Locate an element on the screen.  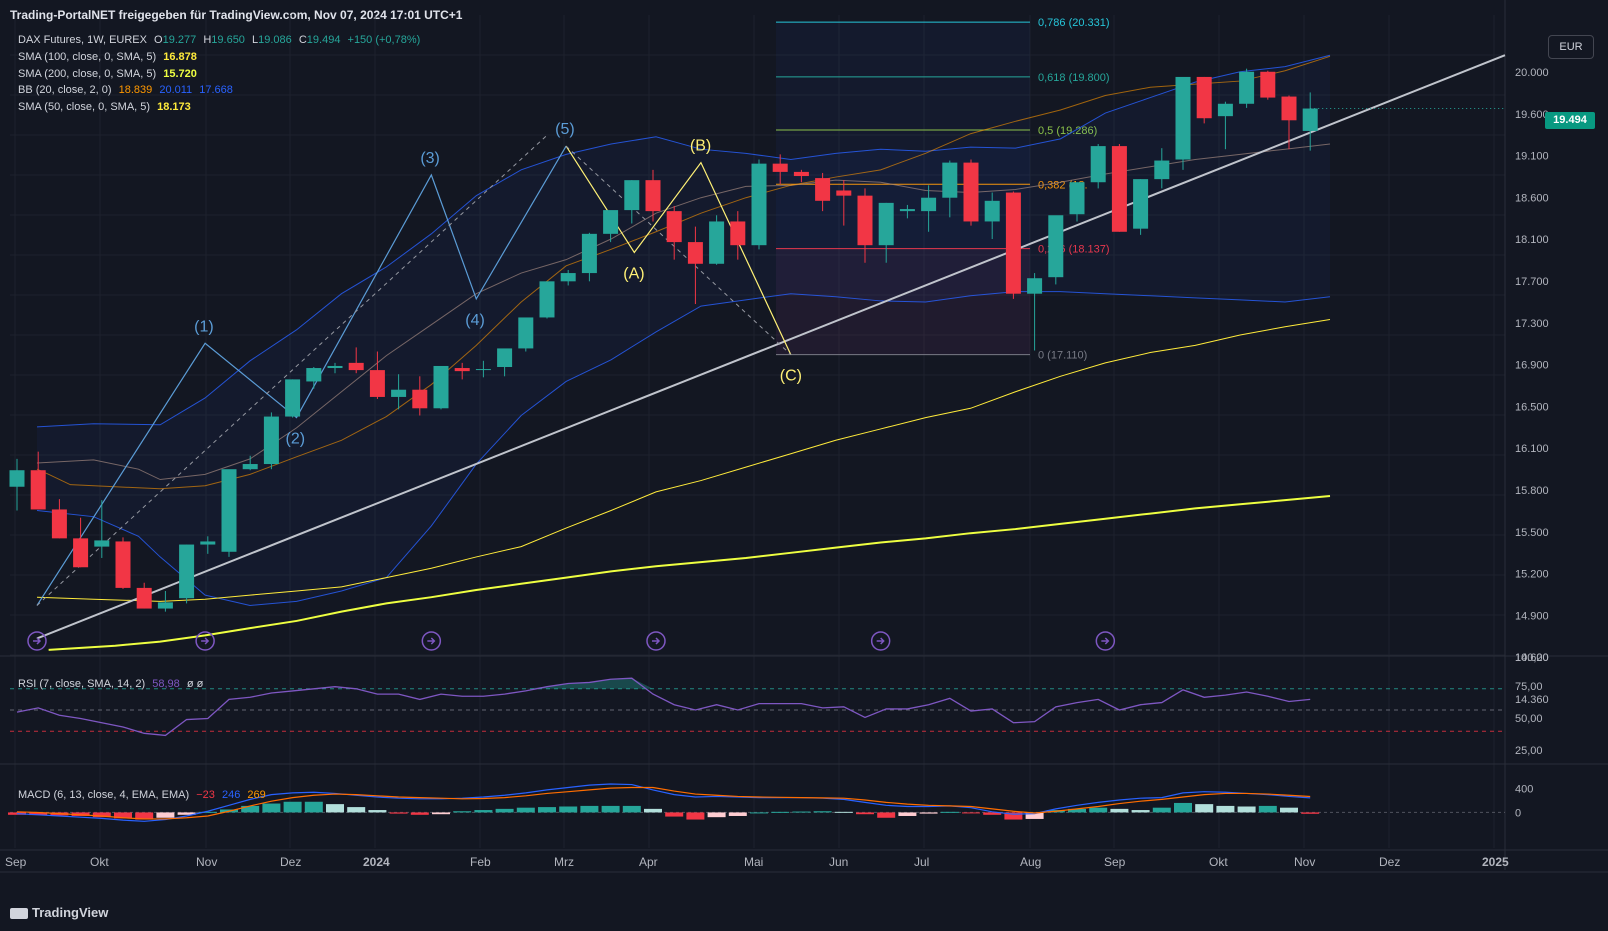
legend-macd-label: MACD (6, 13, close, 4, EMA, EMA) is located at coordinates (104, 795).